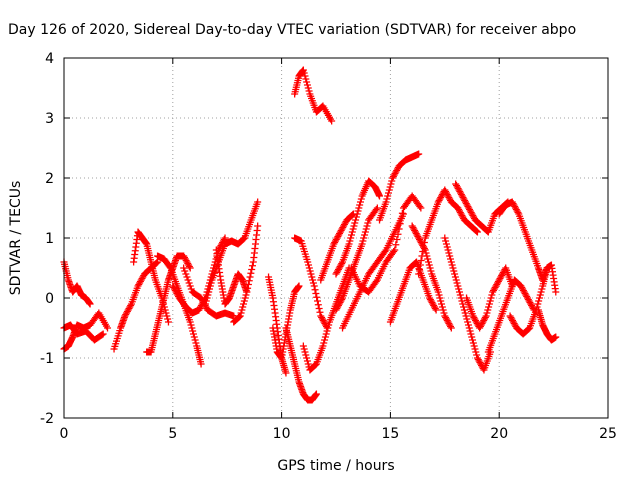  What do you see at coordinates (282, 434) in the screenshot?
I see `x-tick-label: 10` at bounding box center [282, 434].